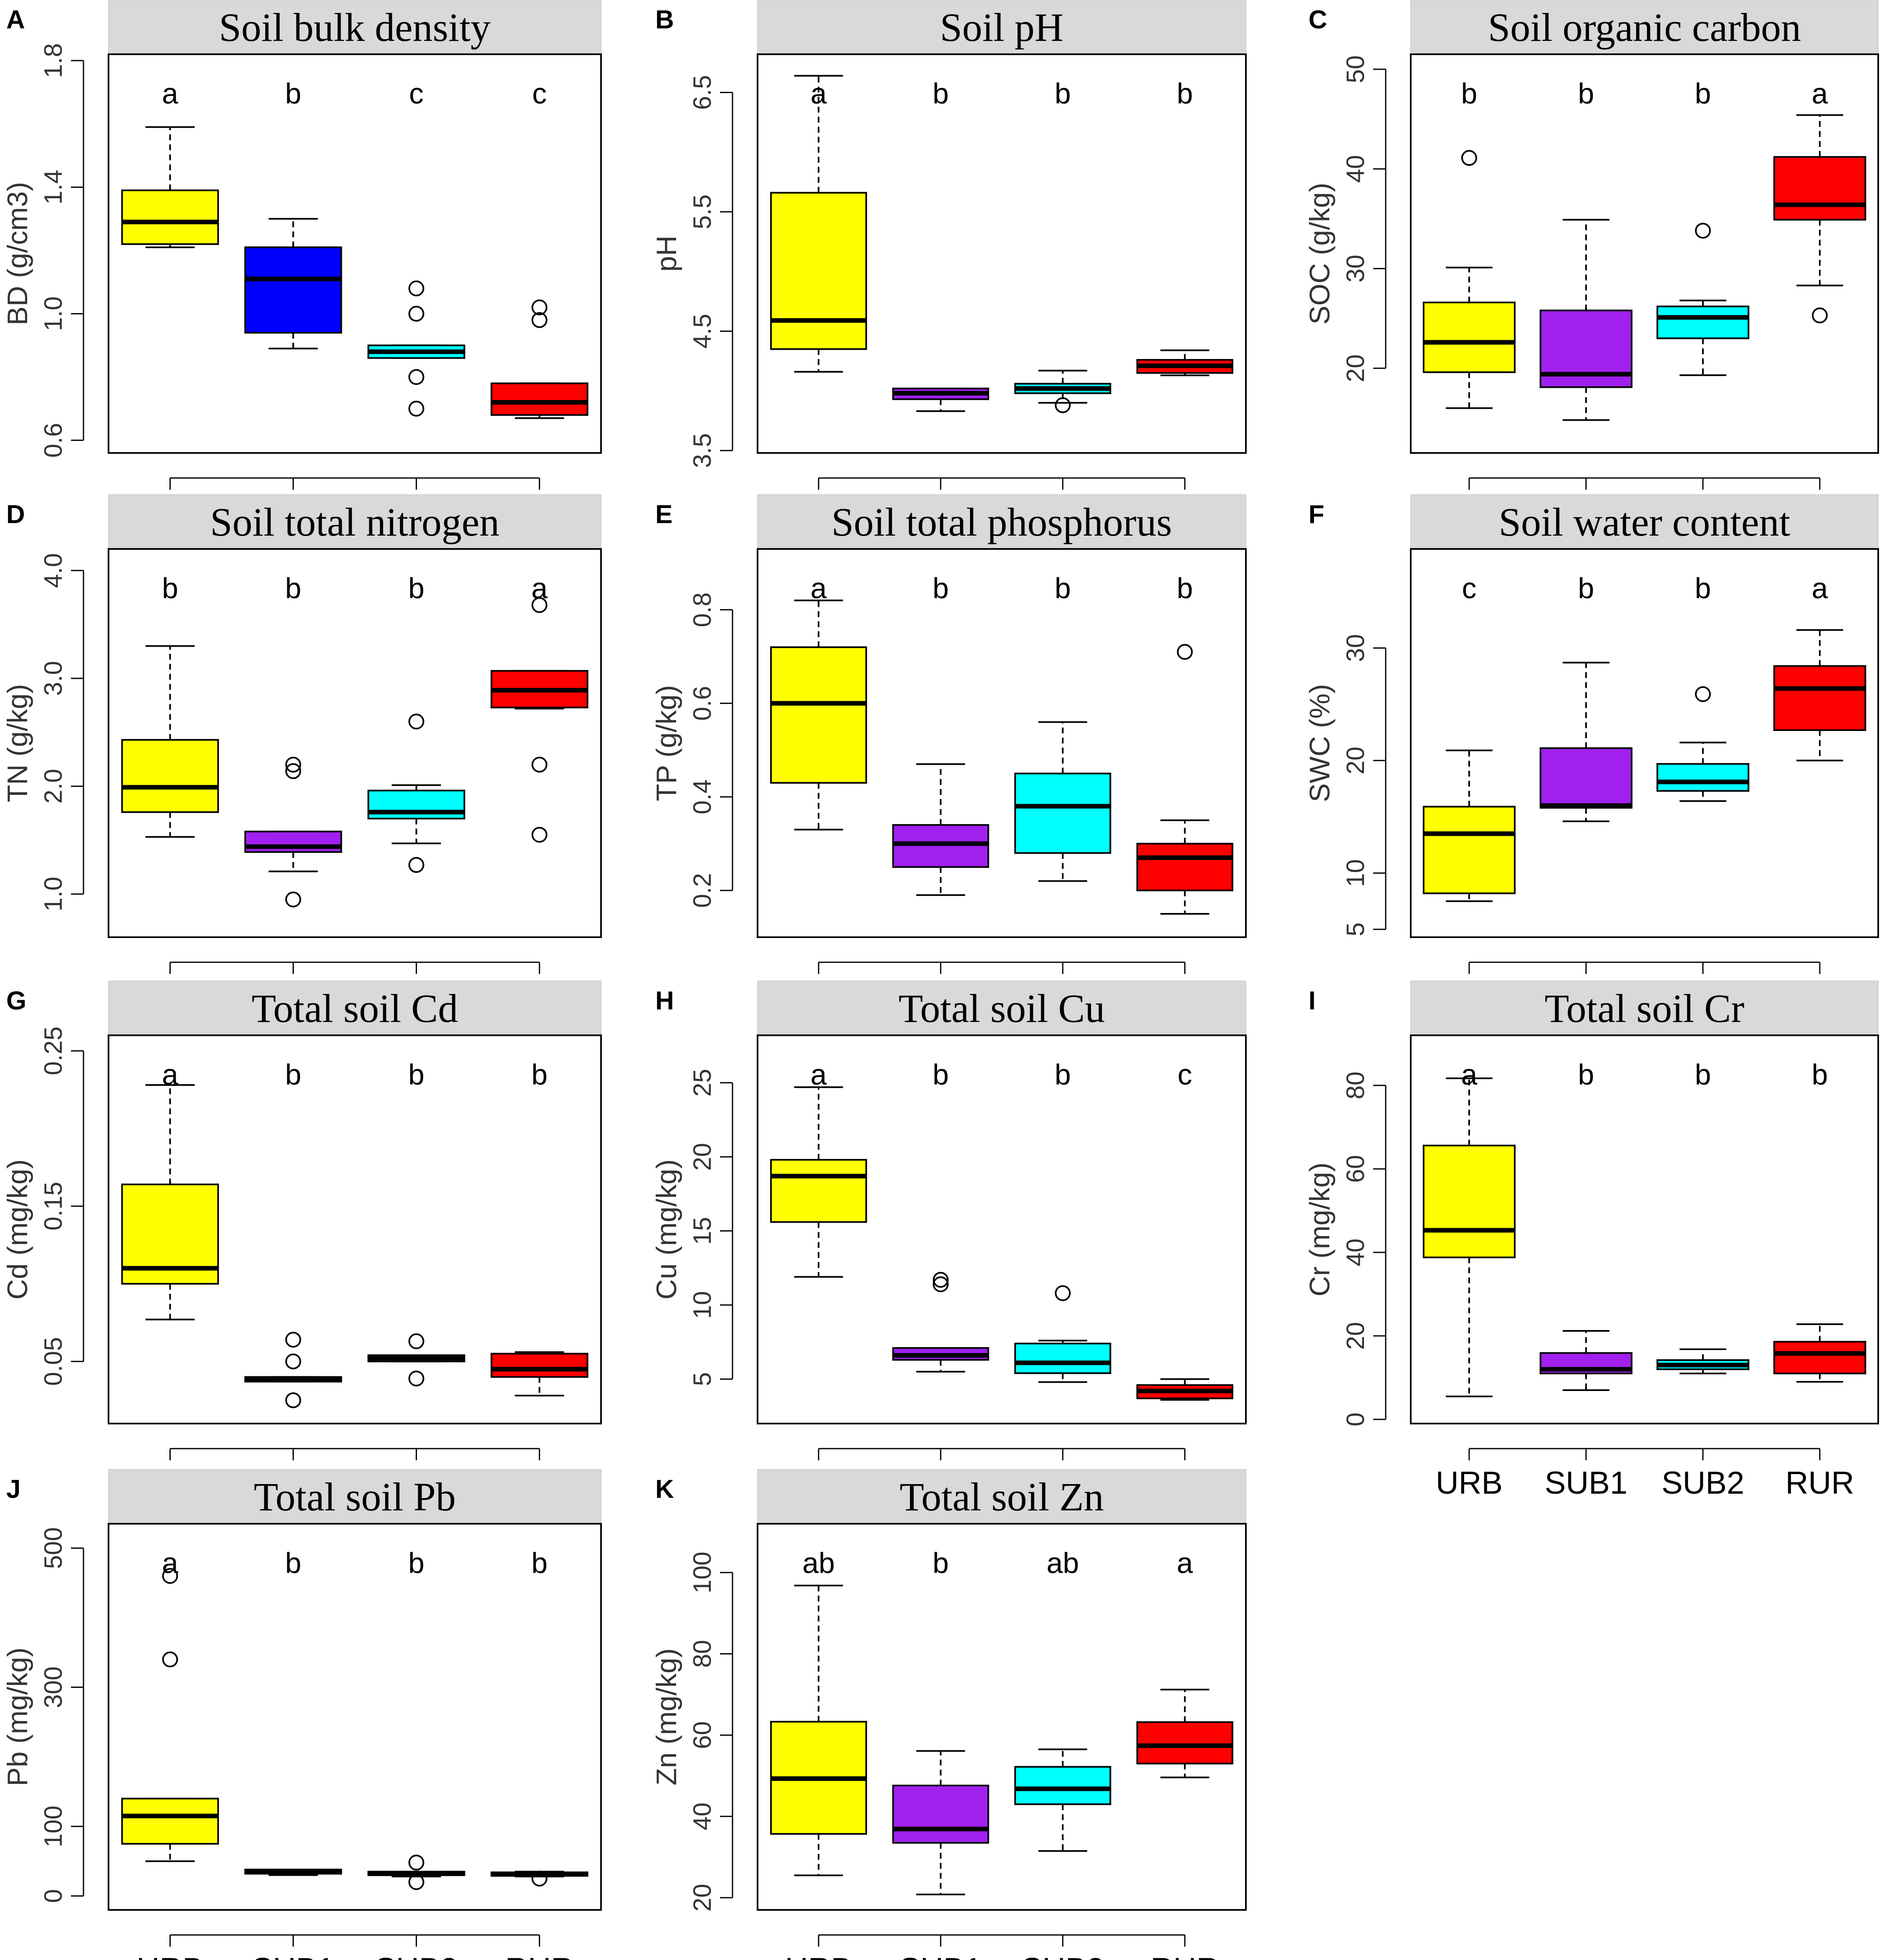 This screenshot has width=1902, height=1960. What do you see at coordinates (355, 253) in the screenshot?
I see `plot-frame-a` at bounding box center [355, 253].